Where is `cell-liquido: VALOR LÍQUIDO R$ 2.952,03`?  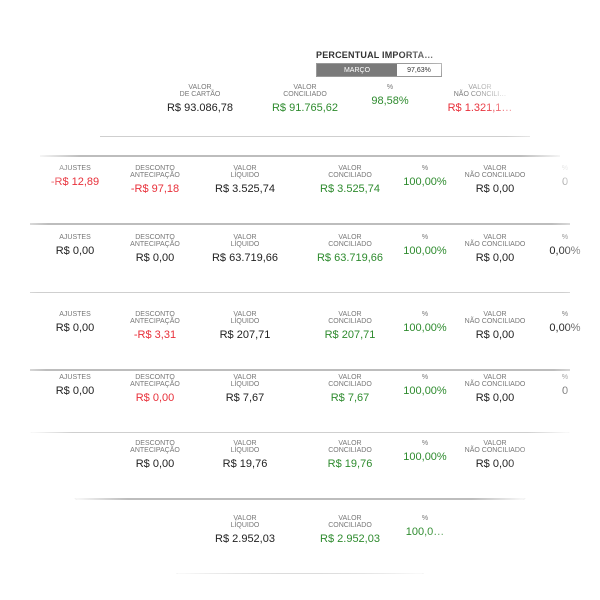
cell-liquido: VALOR LÍQUIDO R$ 2.952,03 is located at coordinates (245, 530).